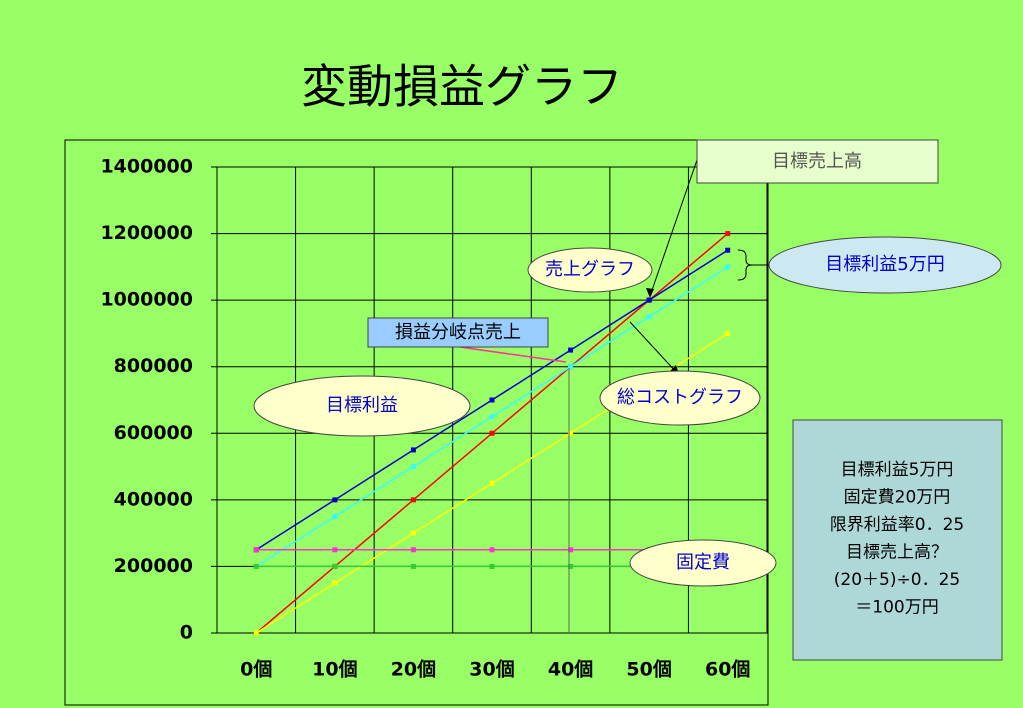  What do you see at coordinates (897, 470) in the screenshot?
I see `note-line: 目標利益5万円` at bounding box center [897, 470].